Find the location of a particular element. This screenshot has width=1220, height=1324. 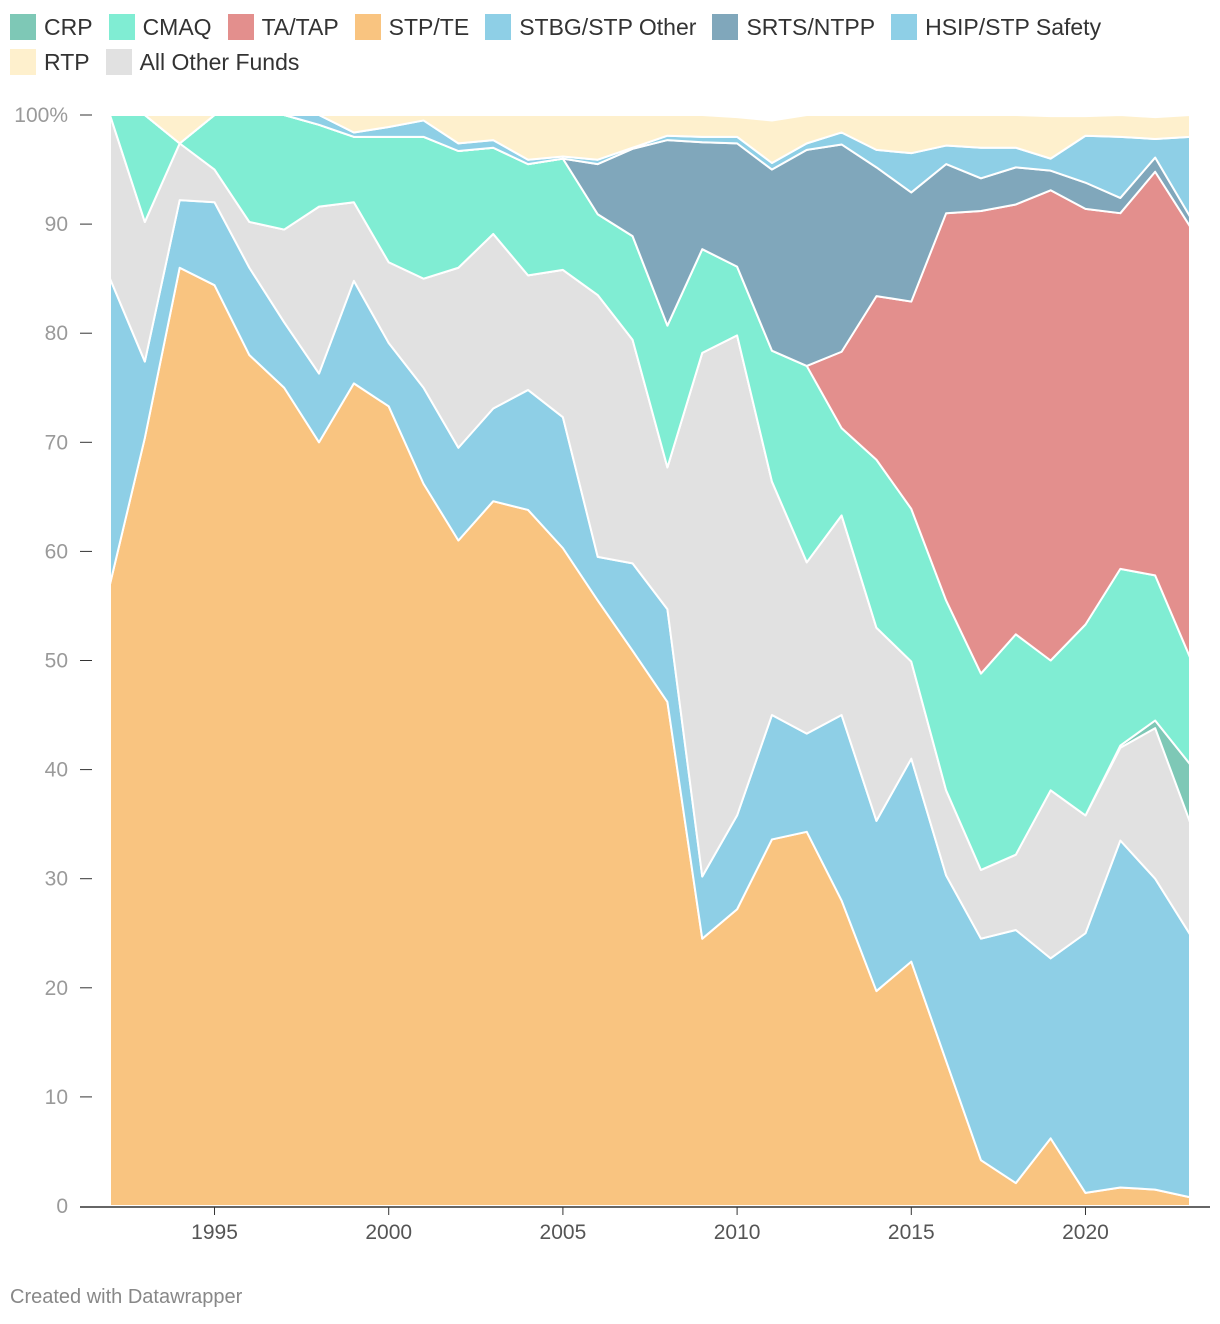

y-tick-label: 50 is located at coordinates (56, 661).